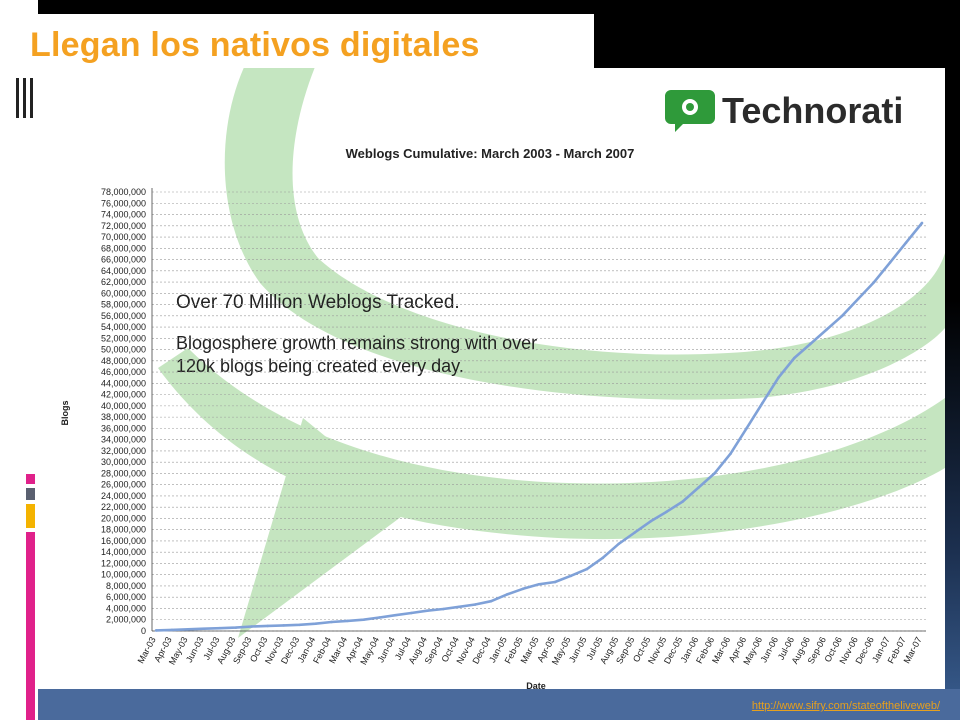 The width and height of the screenshot is (960, 720). What do you see at coordinates (123, 496) in the screenshot?
I see `y-tick-label: 24,000,000` at bounding box center [123, 496].